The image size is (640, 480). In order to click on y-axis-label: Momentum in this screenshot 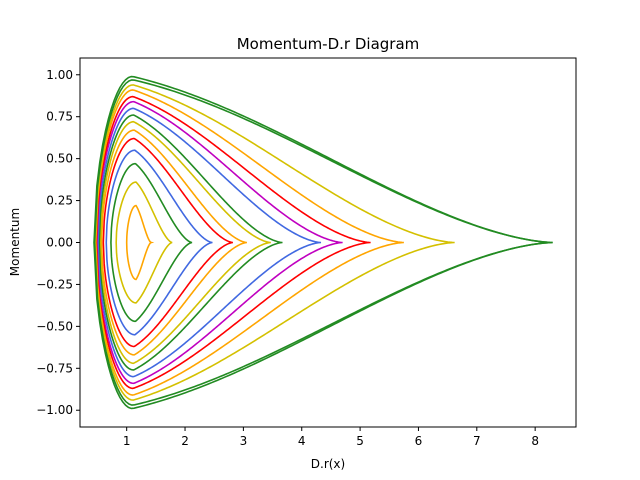, I will do `click(15, 242)`.